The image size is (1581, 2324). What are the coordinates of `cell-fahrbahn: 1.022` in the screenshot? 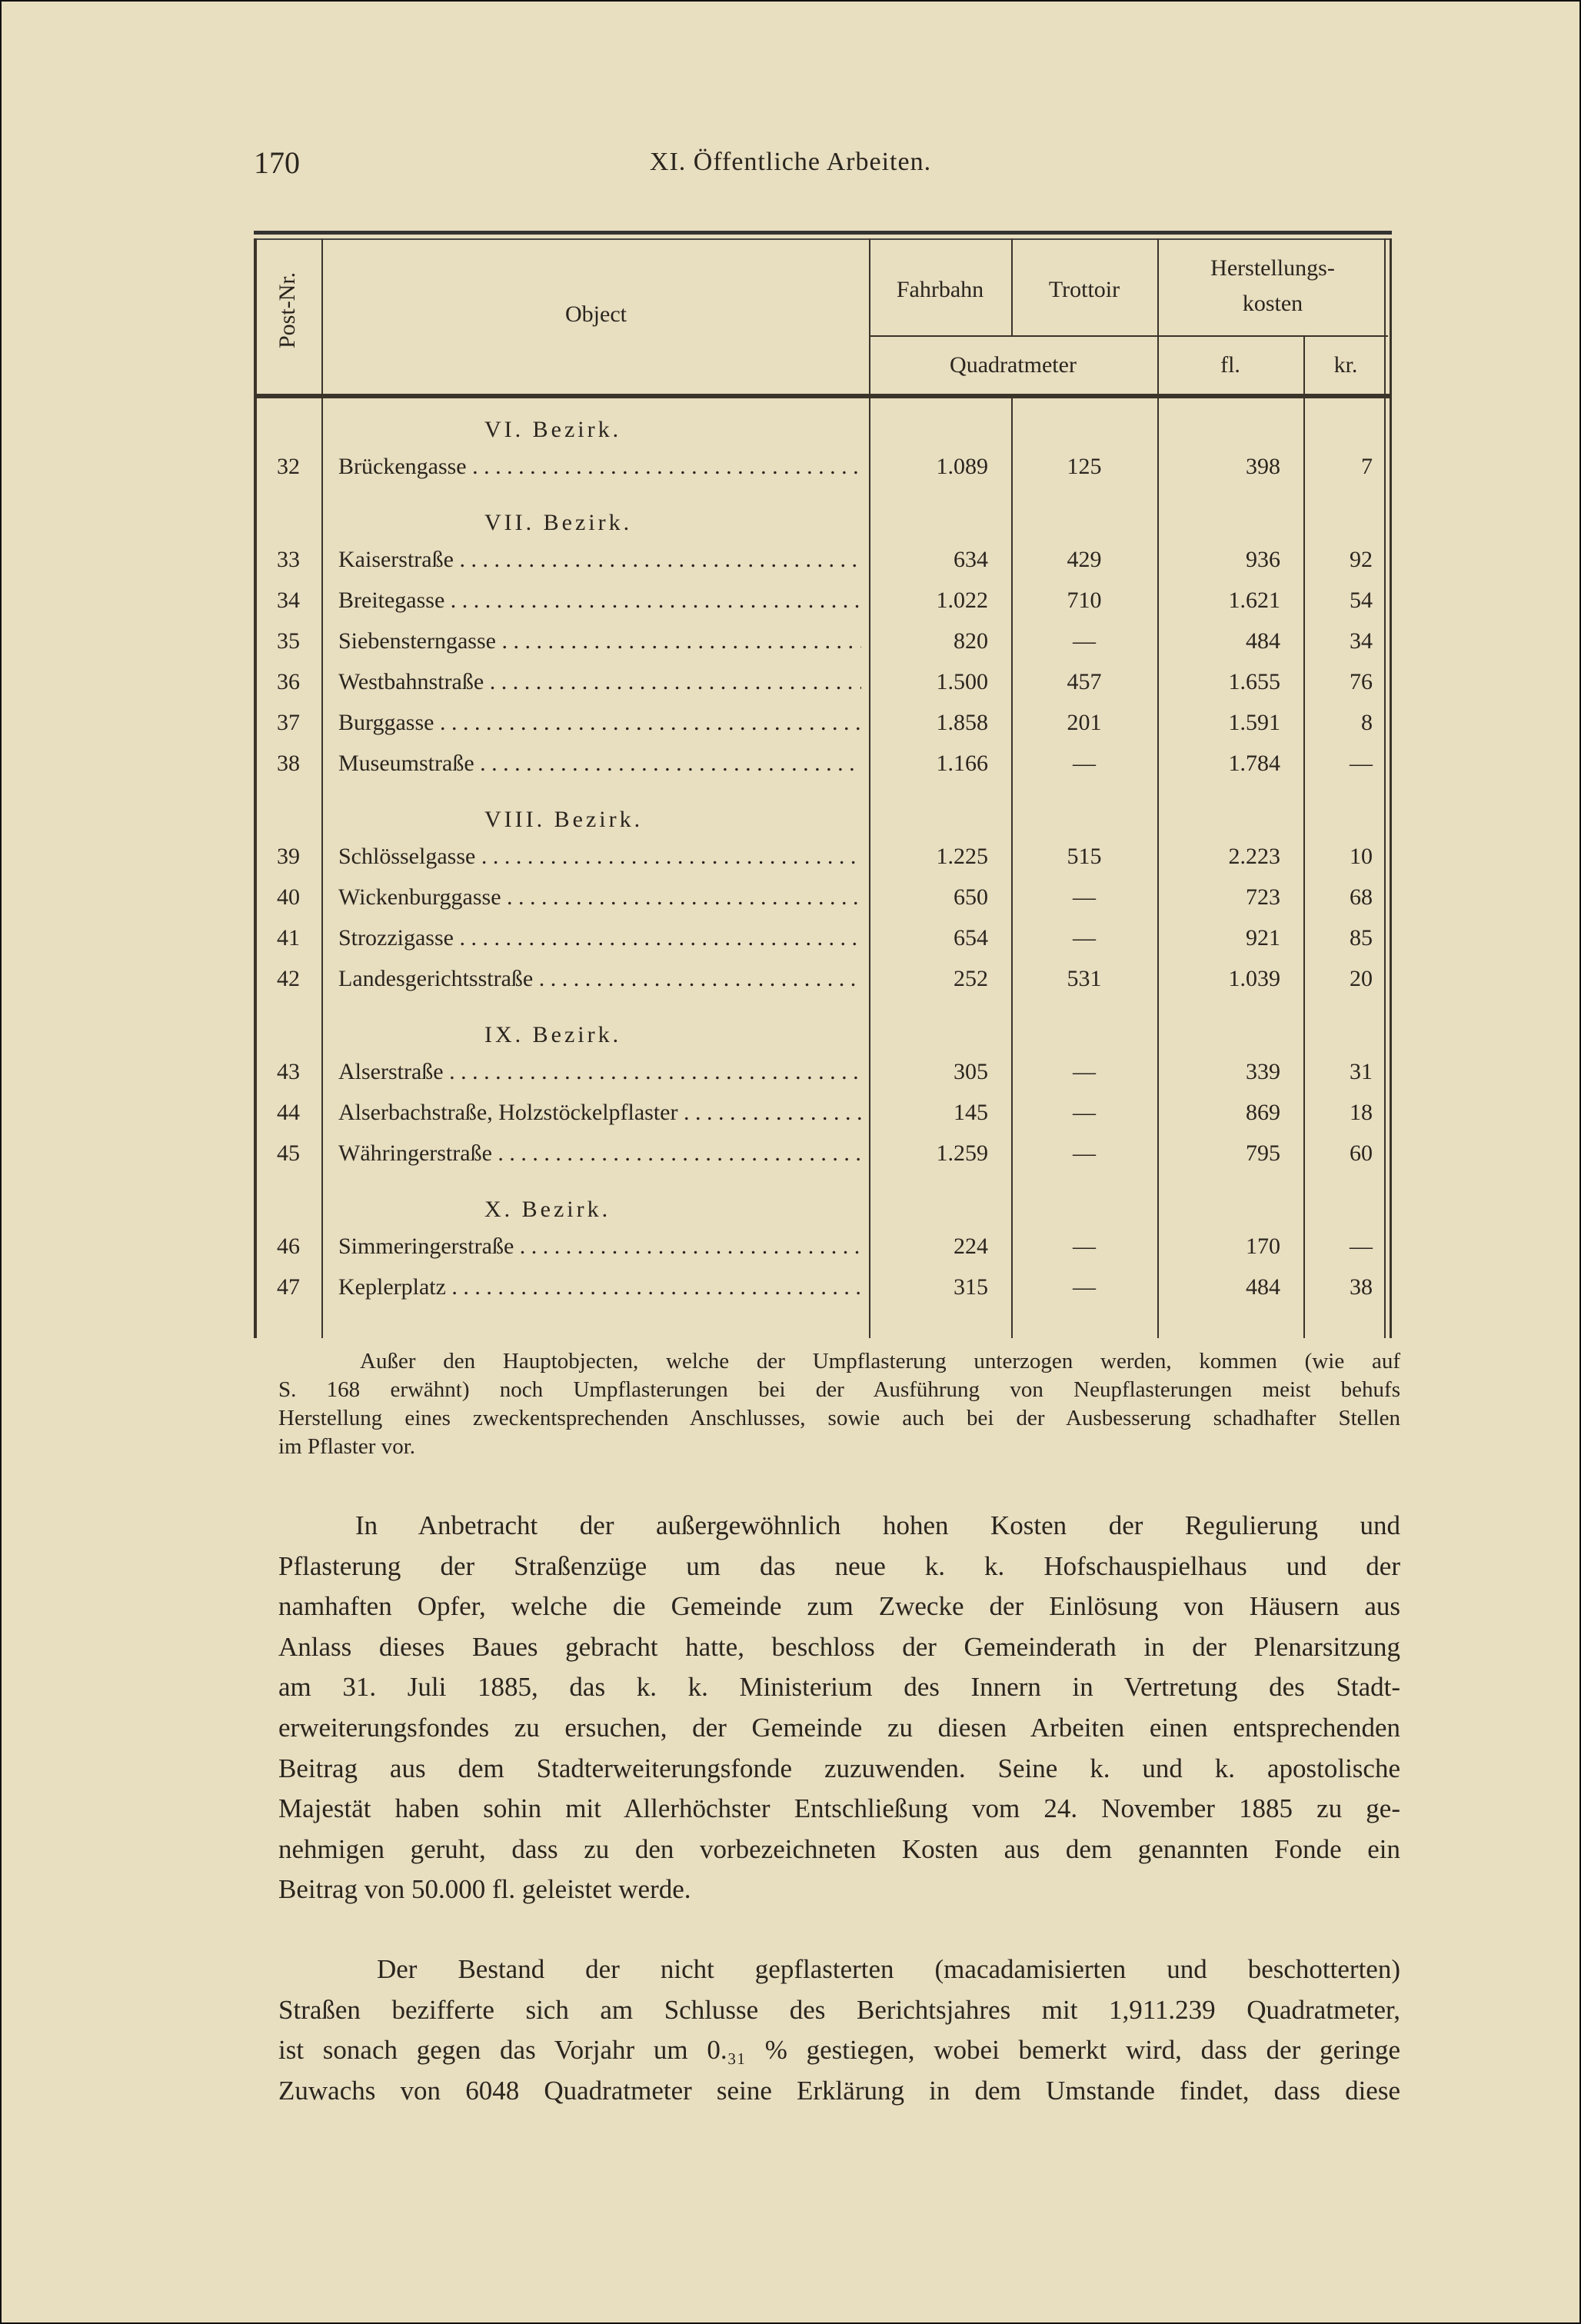 It's located at (963, 600).